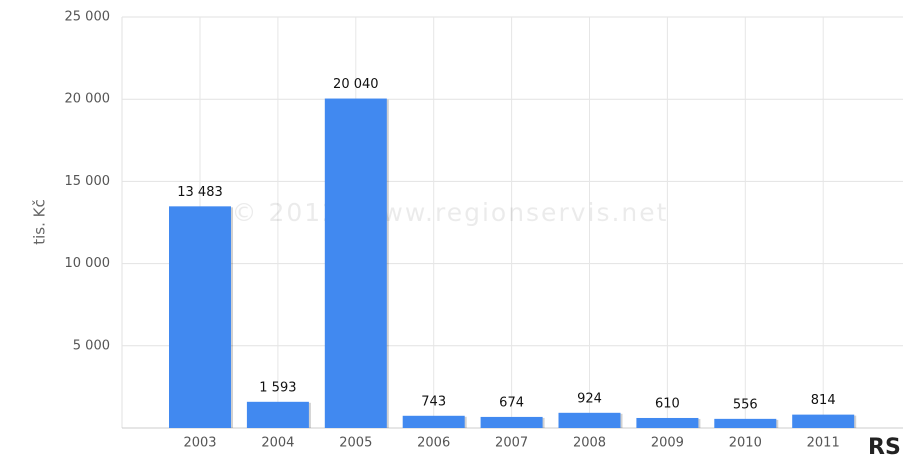 The image size is (903, 462). What do you see at coordinates (200, 192) in the screenshot?
I see `value-label: 13 483` at bounding box center [200, 192].